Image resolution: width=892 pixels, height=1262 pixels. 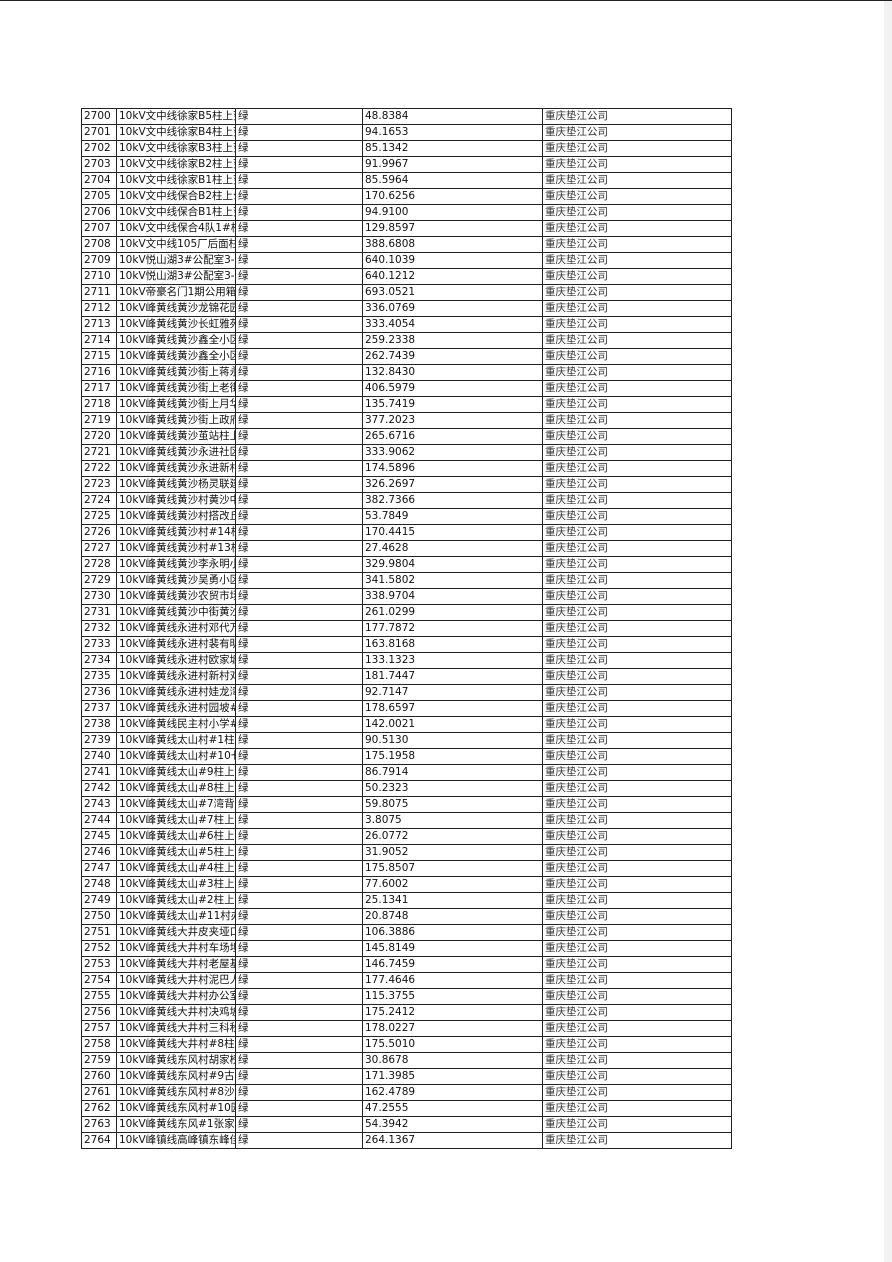 I want to click on value-cell: 129.8597, so click(x=452, y=228).